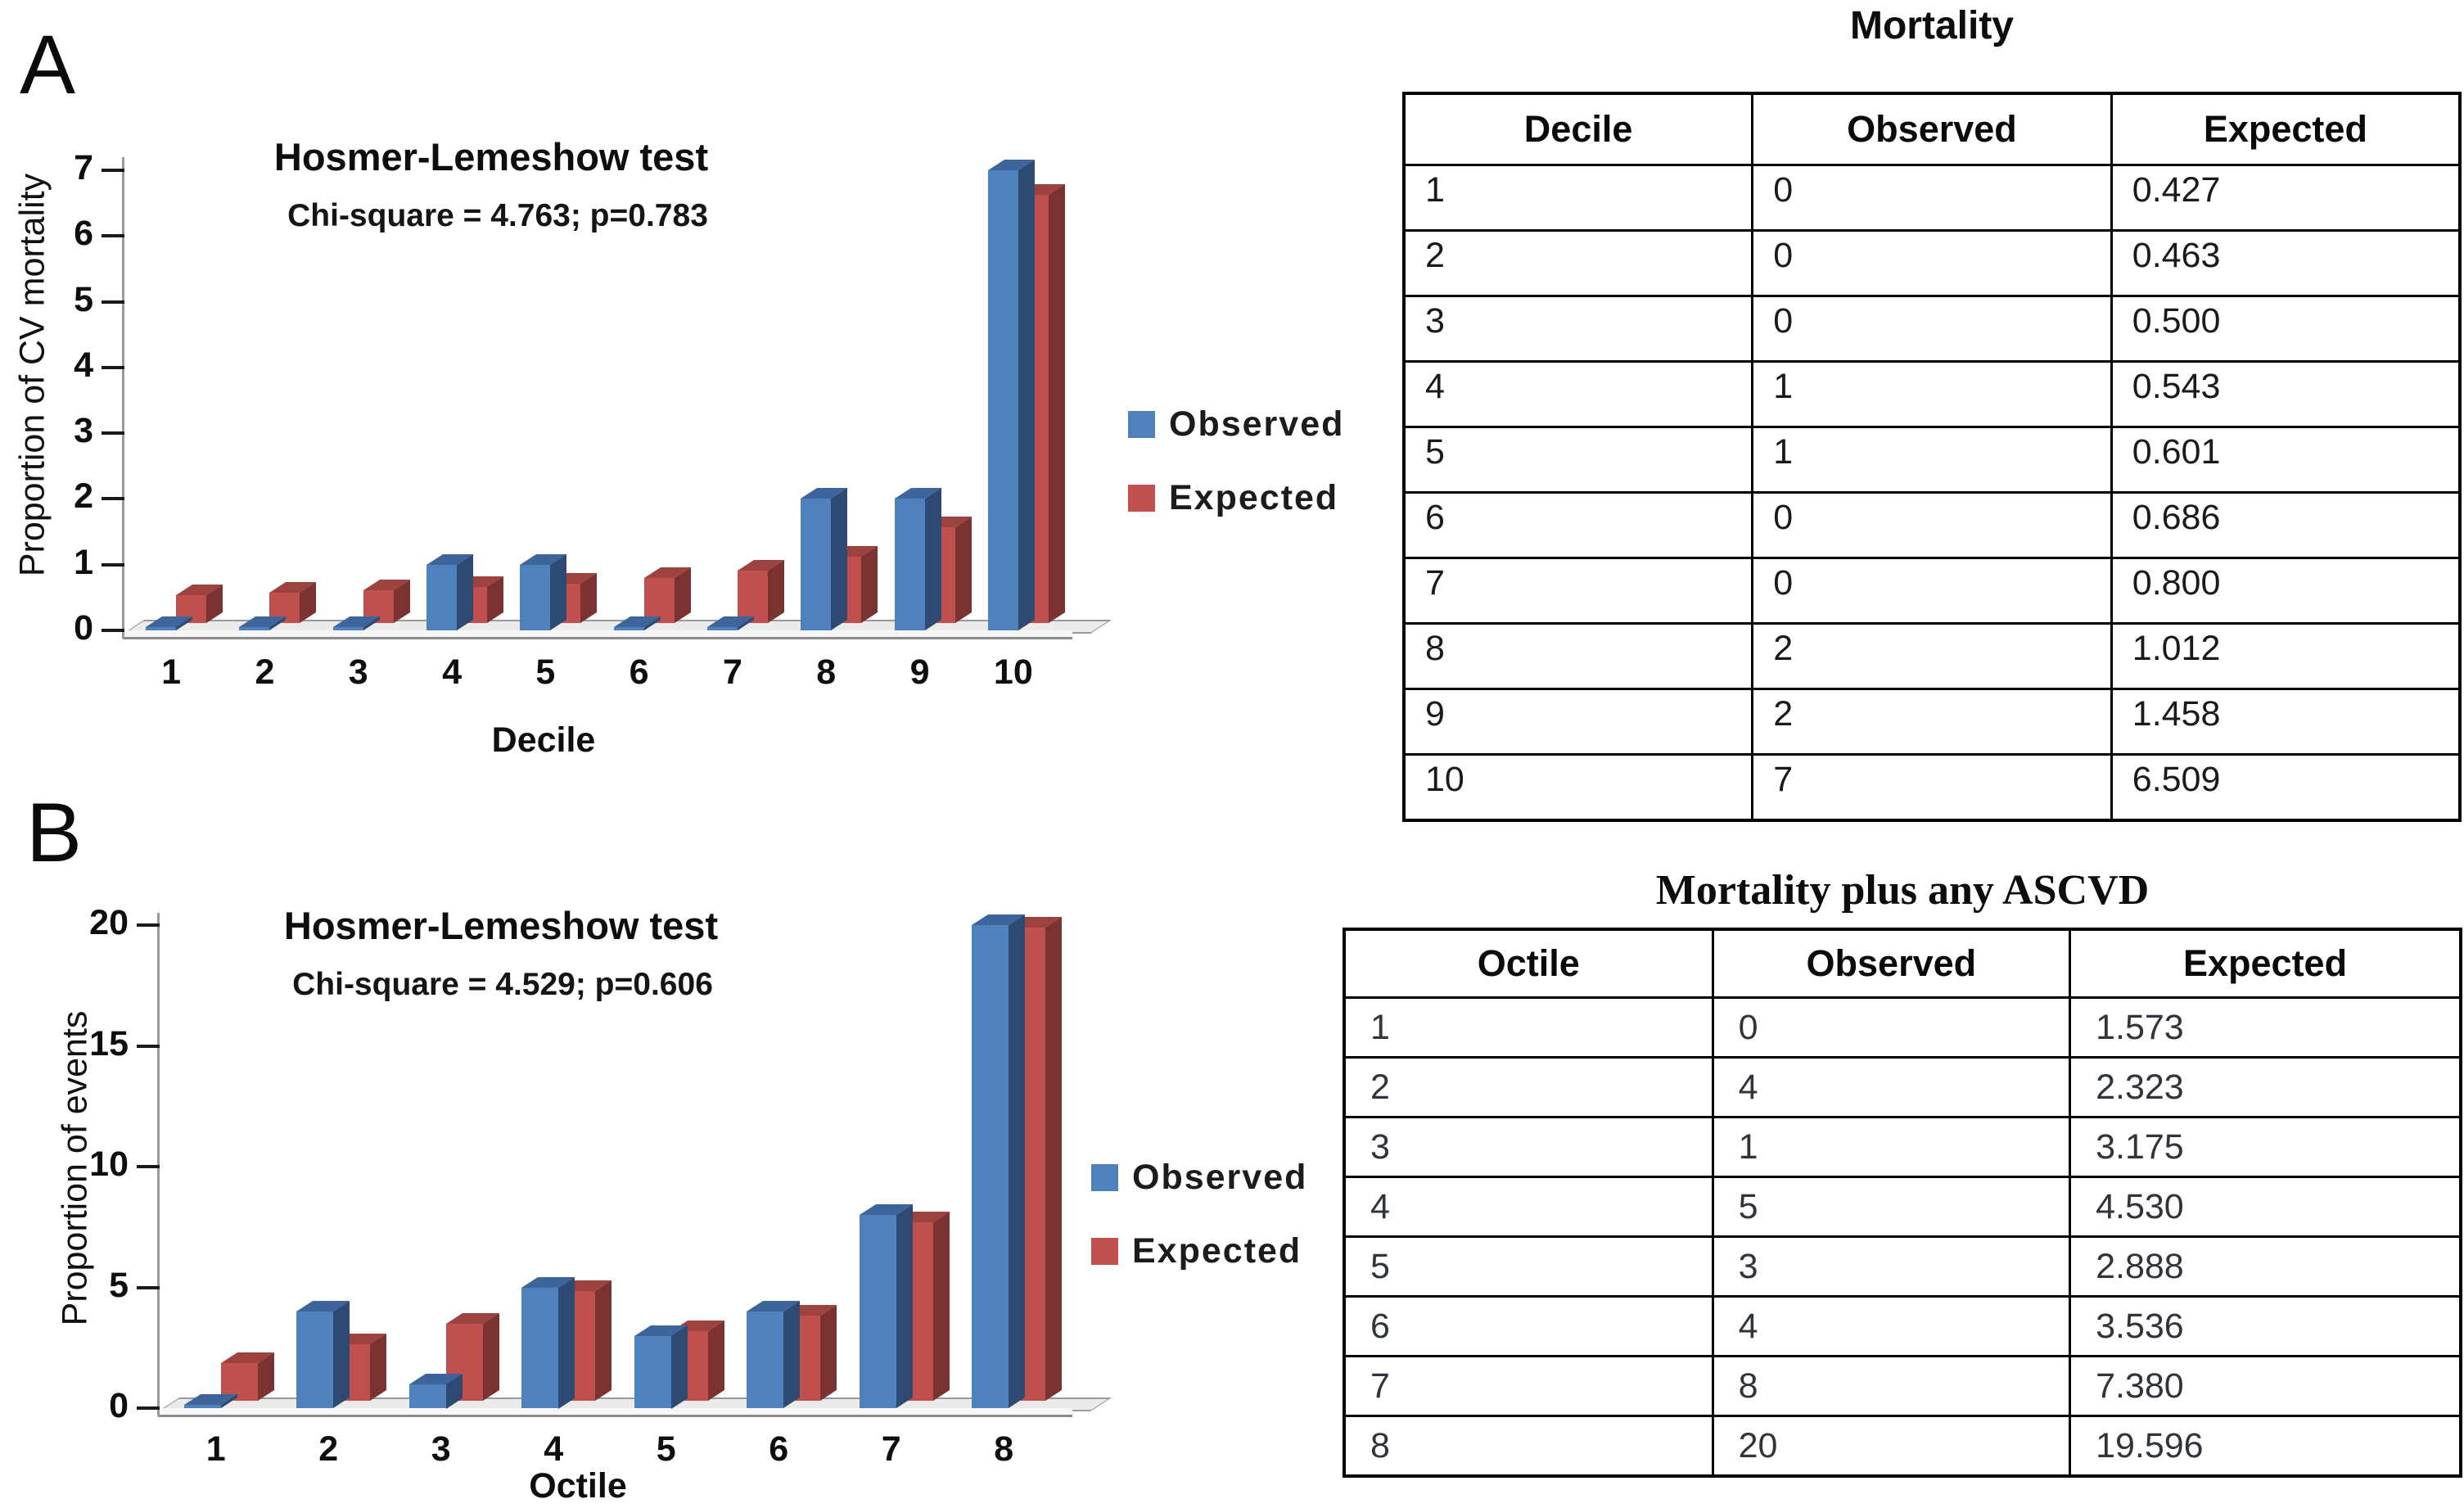 This screenshot has width=2464, height=1508. I want to click on y-tick-label: 0, so click(84, 628).